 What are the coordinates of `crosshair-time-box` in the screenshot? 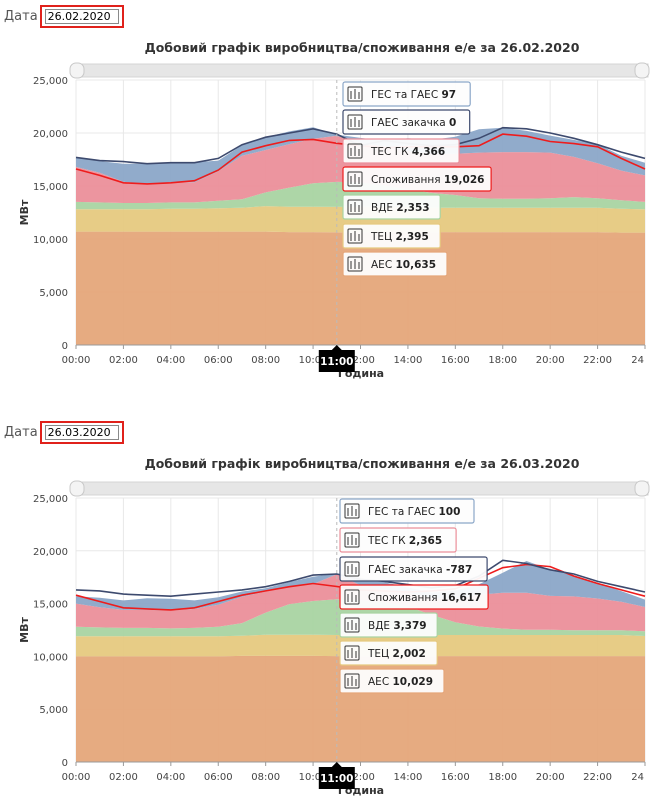 It's located at (336, 778).